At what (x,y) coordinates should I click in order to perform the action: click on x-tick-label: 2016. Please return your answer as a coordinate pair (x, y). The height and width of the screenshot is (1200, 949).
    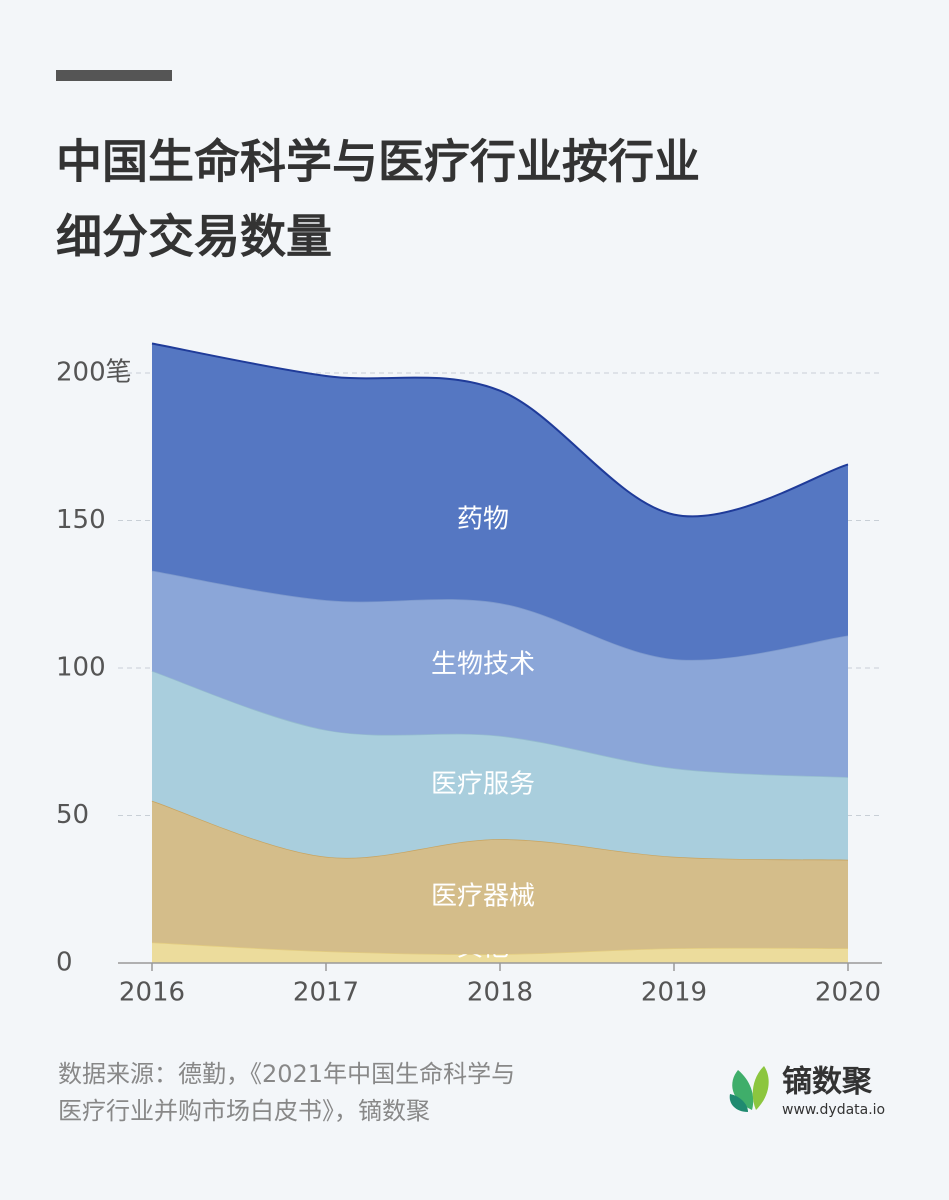
    Looking at the image, I should click on (152, 993).